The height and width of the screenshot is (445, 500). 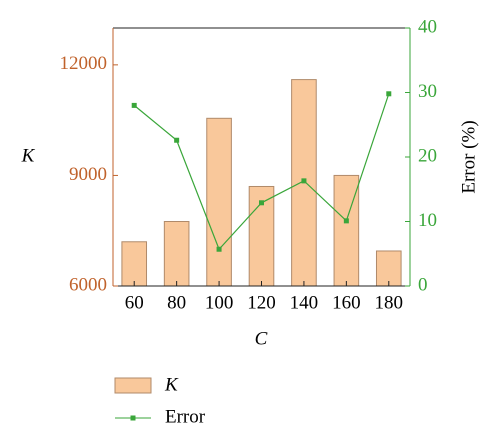 I want to click on x-tick-label: 140, so click(x=304, y=302).